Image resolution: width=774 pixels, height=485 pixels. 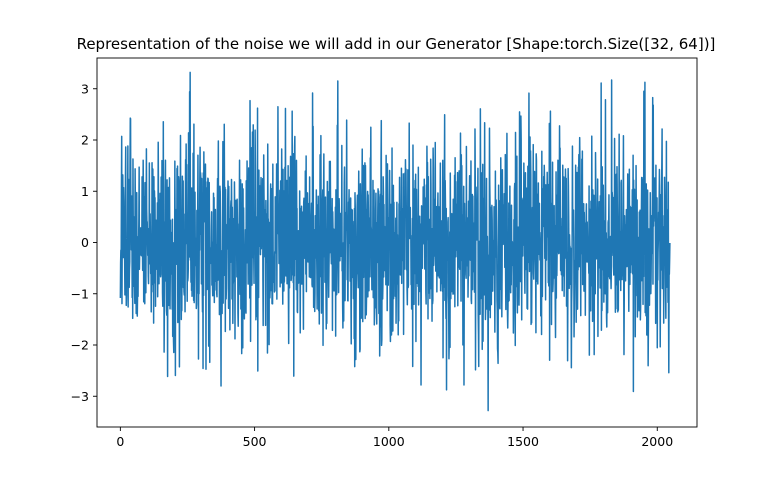 I want to click on x-tick-label: 1000, so click(x=389, y=441).